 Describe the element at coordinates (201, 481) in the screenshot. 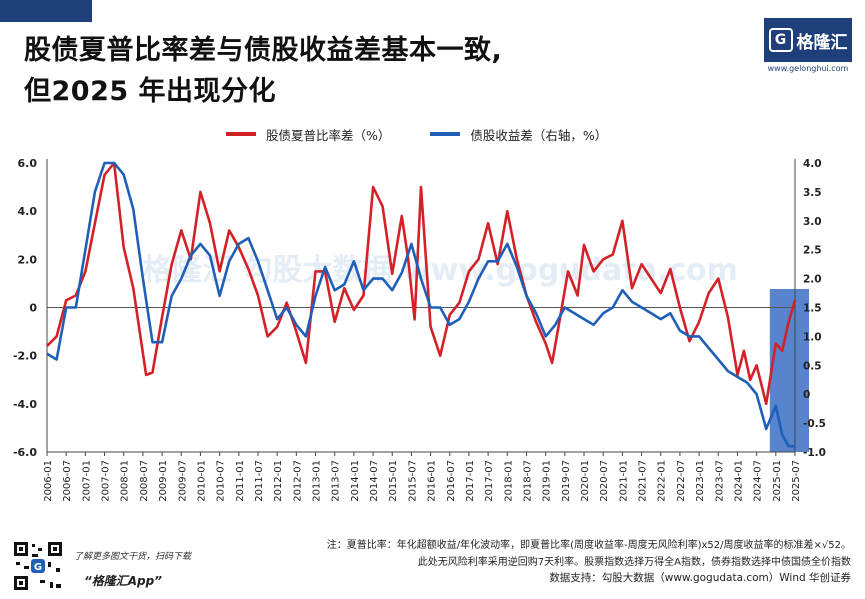

I see `x-tick-label: 2010-01` at that location.